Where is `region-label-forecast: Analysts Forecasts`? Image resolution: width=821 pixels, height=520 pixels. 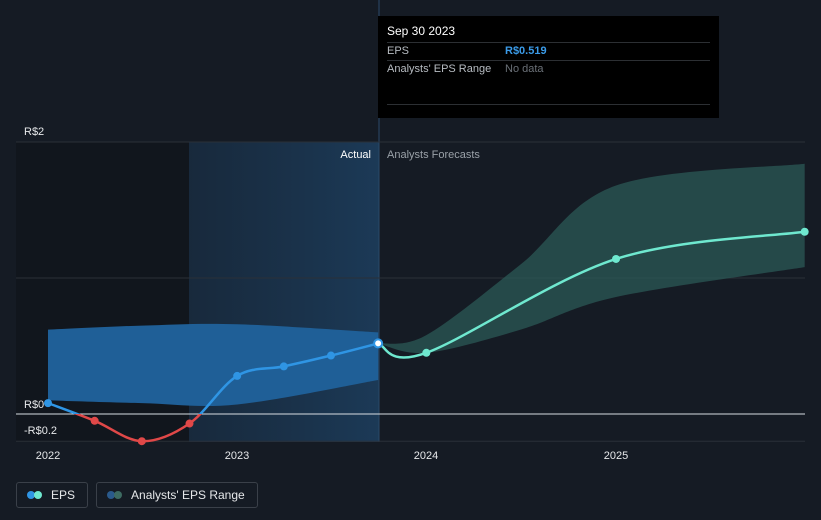 region-label-forecast: Analysts Forecasts is located at coordinates (433, 155).